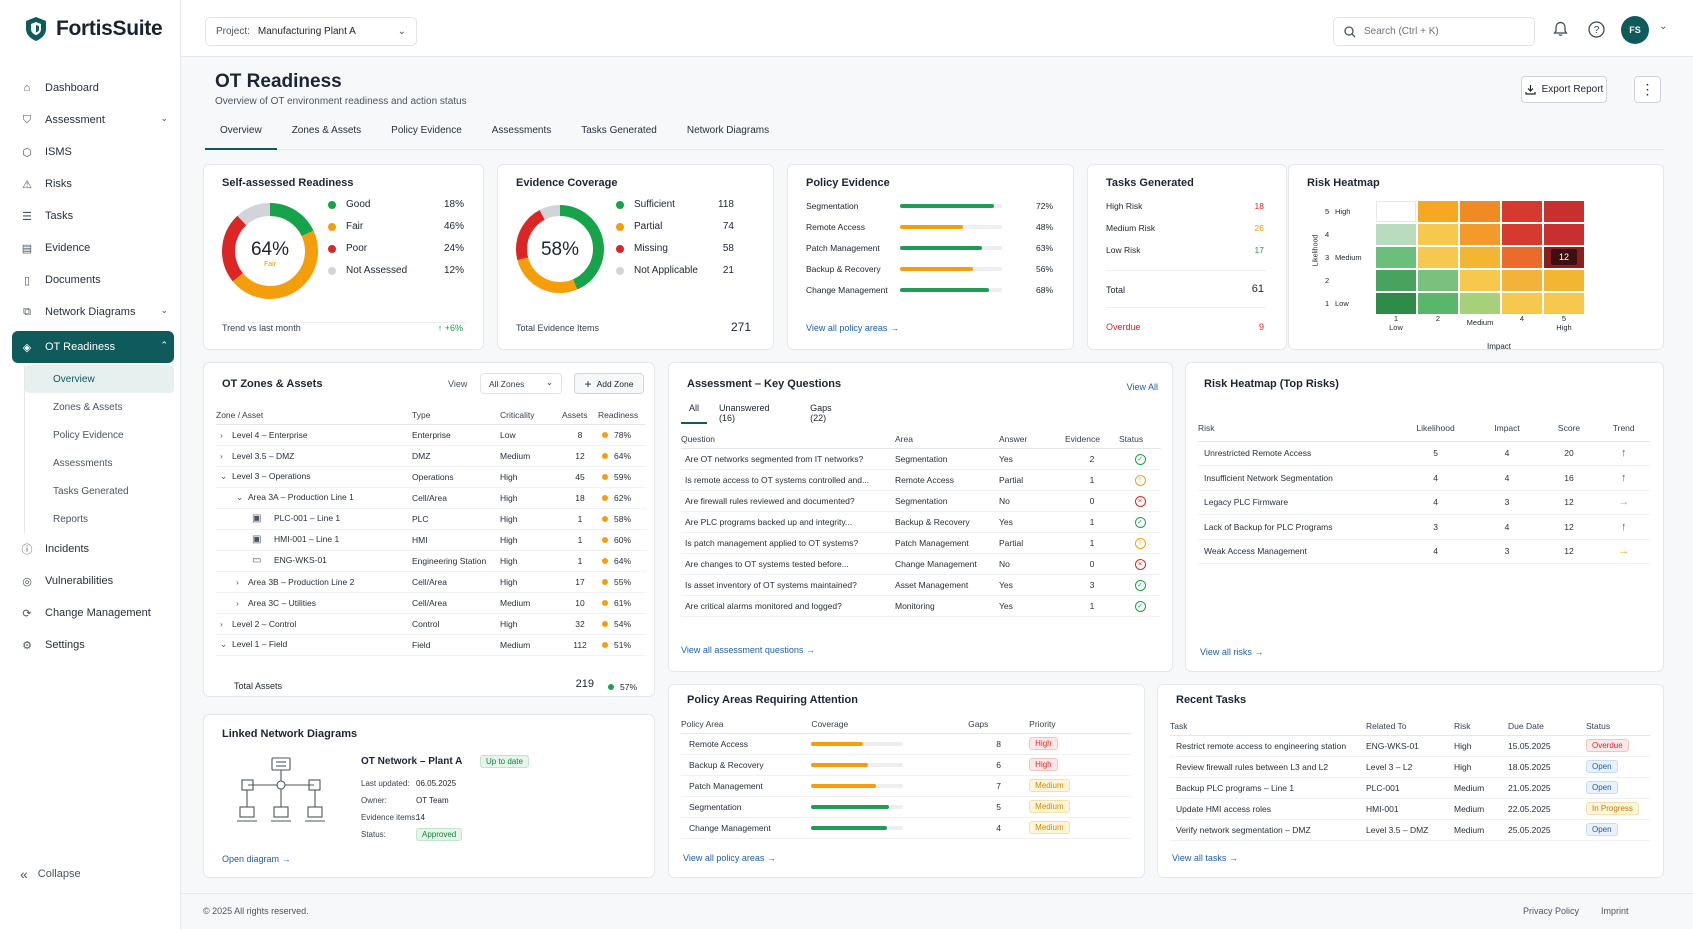 The width and height of the screenshot is (1693, 929). What do you see at coordinates (1424, 551) in the screenshot?
I see `table-row: Weak Access Management 4 3 12 →` at bounding box center [1424, 551].